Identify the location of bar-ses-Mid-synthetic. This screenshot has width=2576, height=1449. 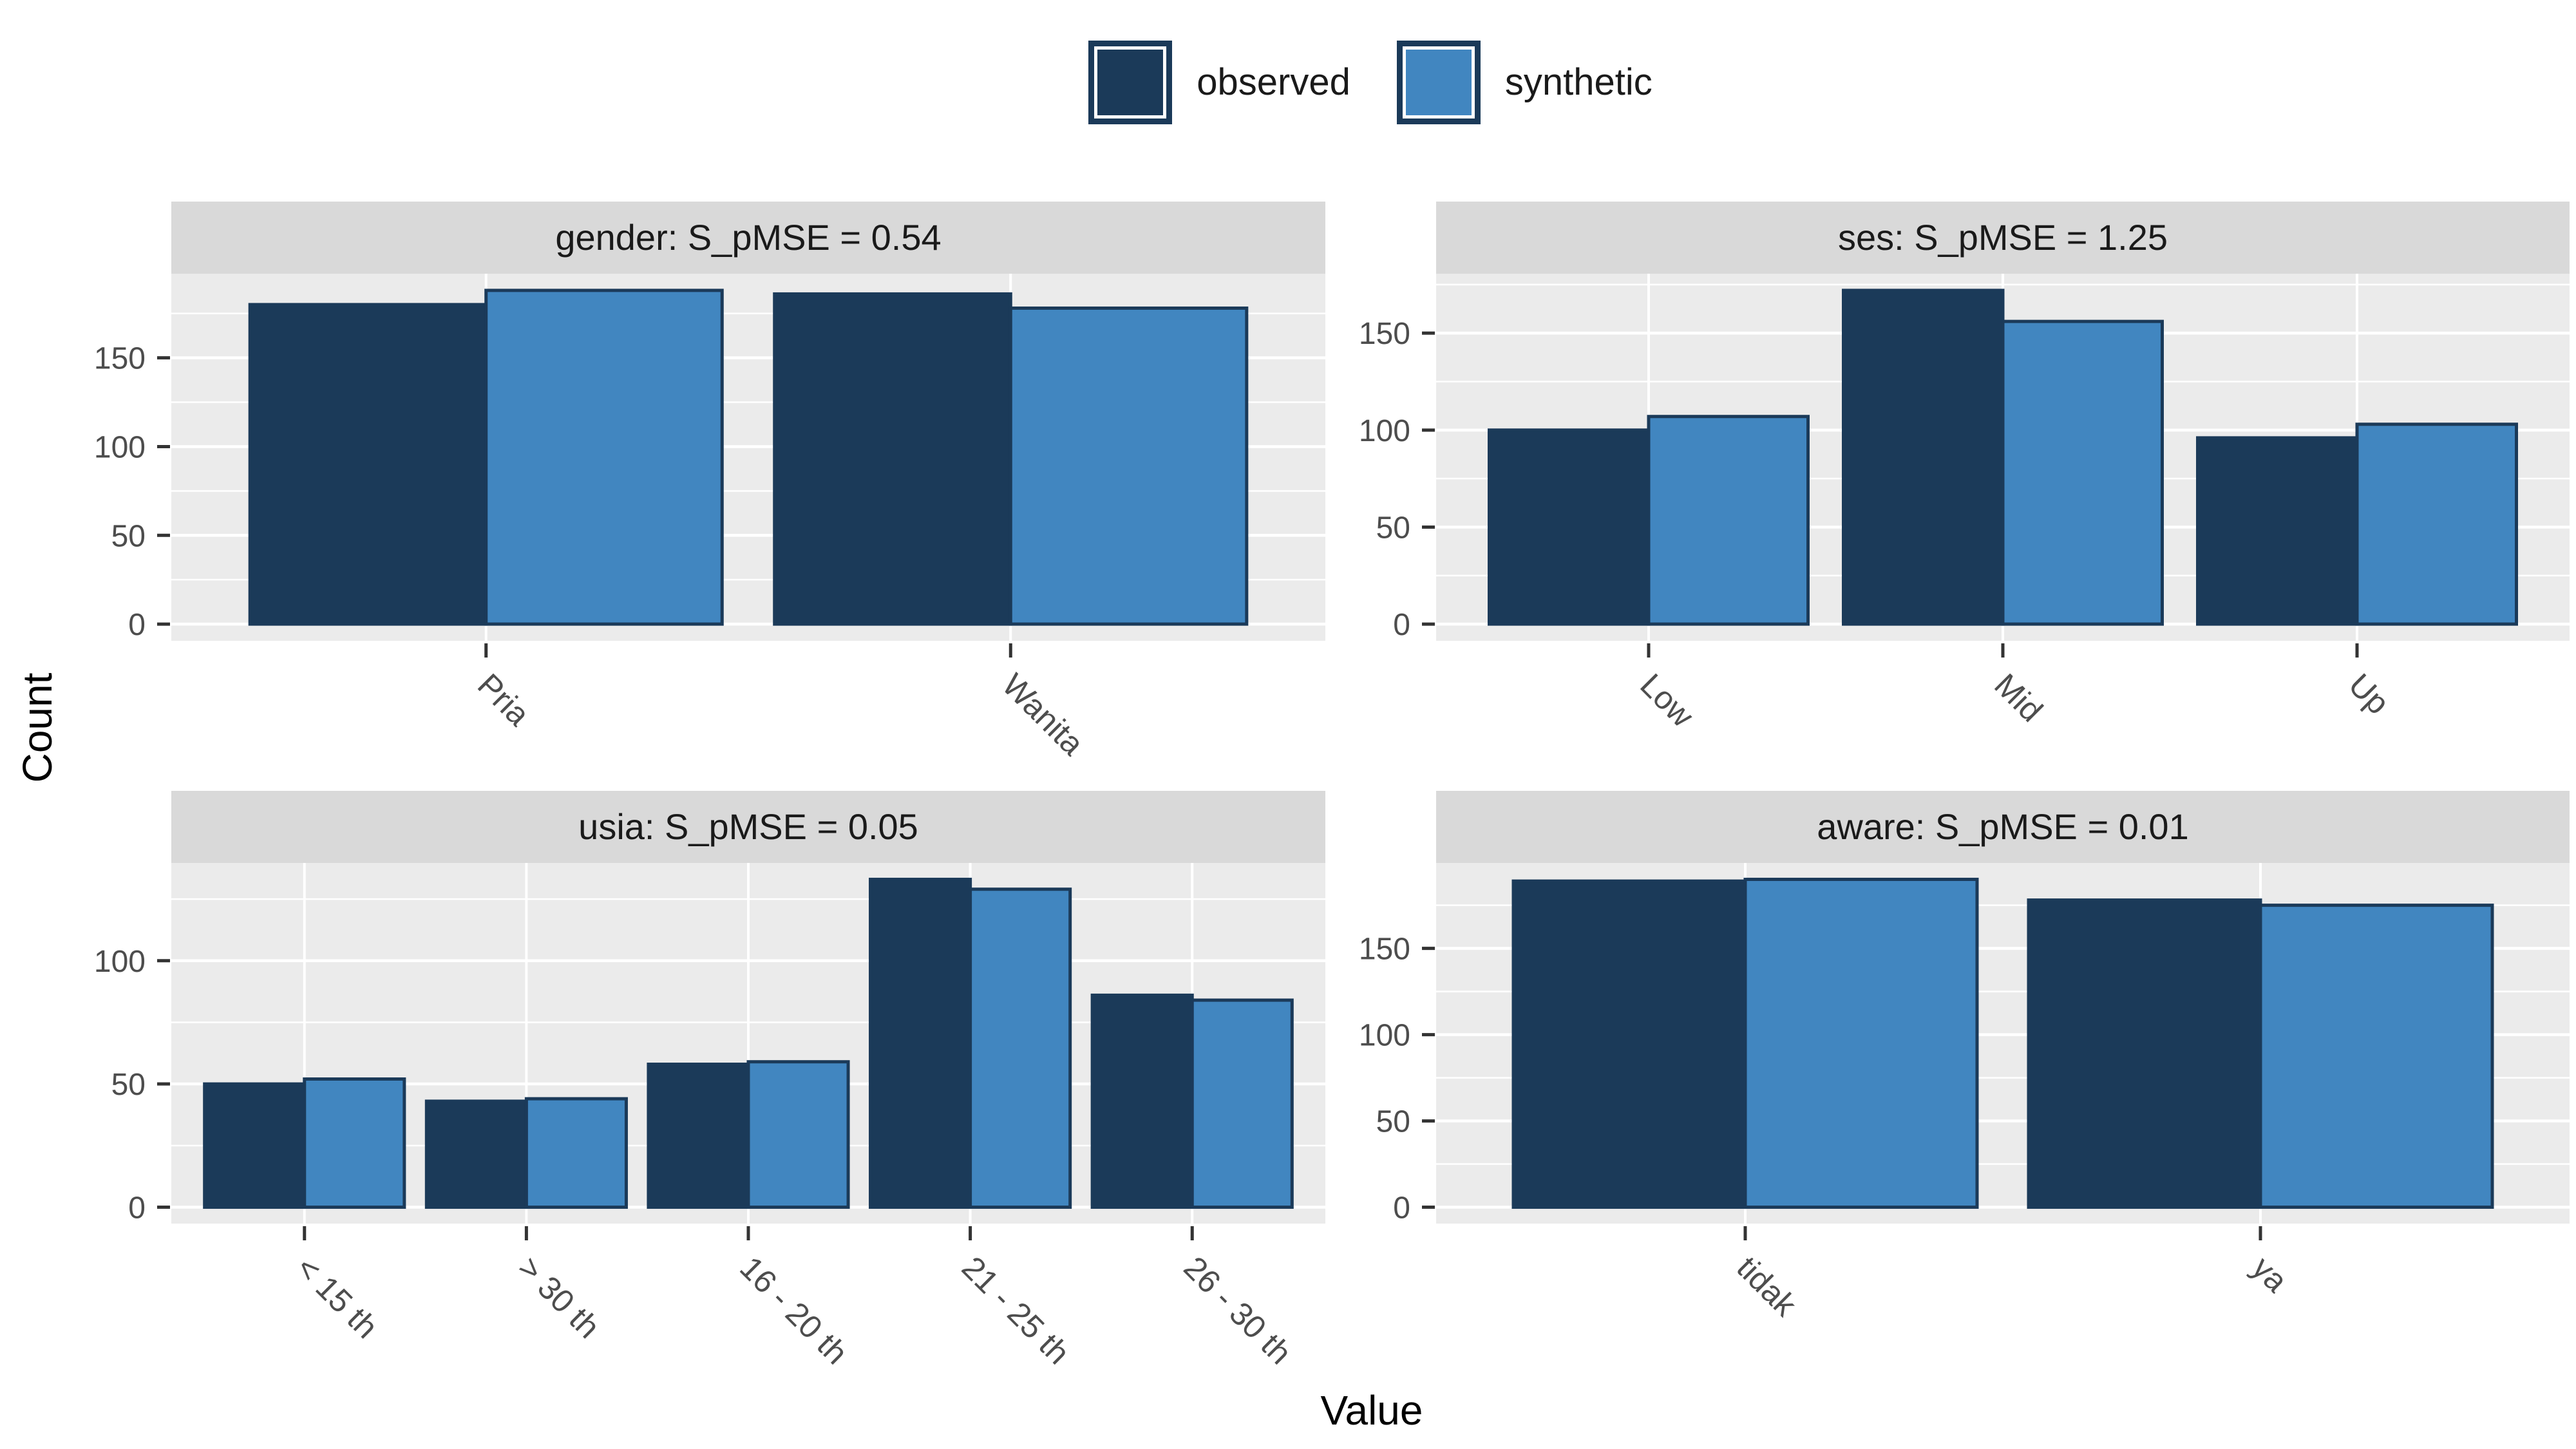
(2082, 473).